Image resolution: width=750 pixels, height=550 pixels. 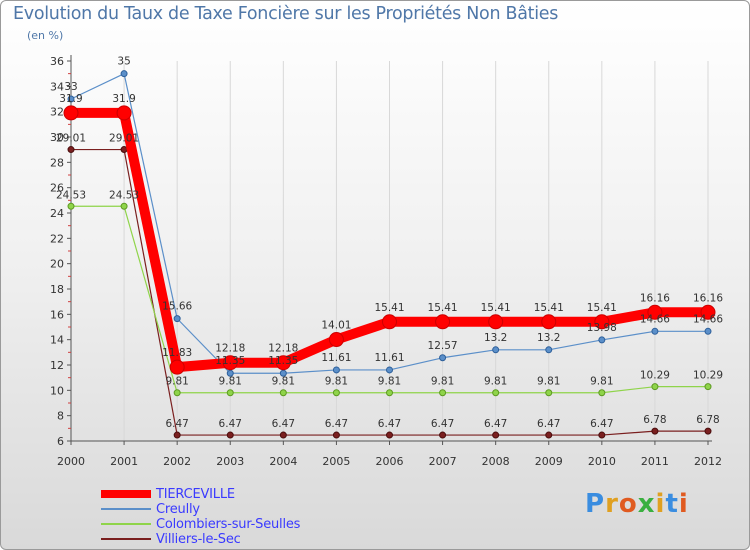 I want to click on y-tick-label: 10, so click(x=57, y=390).